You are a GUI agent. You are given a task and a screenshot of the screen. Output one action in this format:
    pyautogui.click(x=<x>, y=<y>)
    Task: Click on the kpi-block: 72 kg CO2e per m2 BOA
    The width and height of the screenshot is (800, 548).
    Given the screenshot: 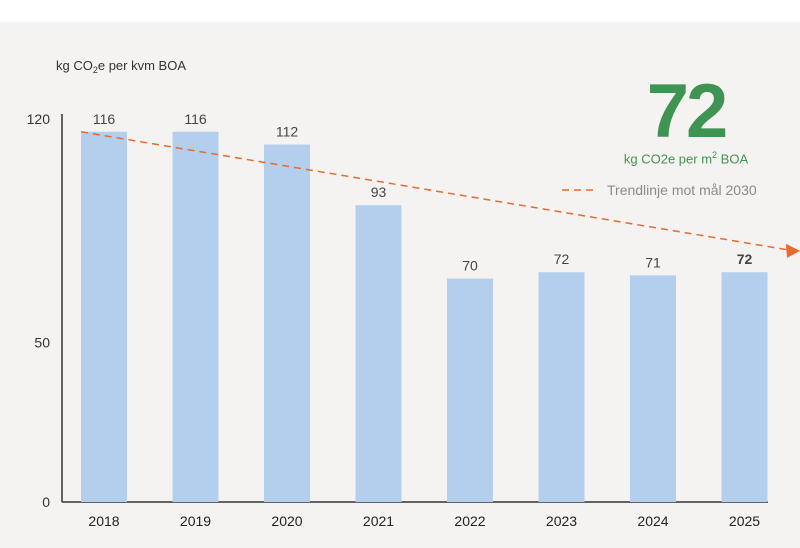 What is the action you would take?
    pyautogui.click(x=686, y=118)
    